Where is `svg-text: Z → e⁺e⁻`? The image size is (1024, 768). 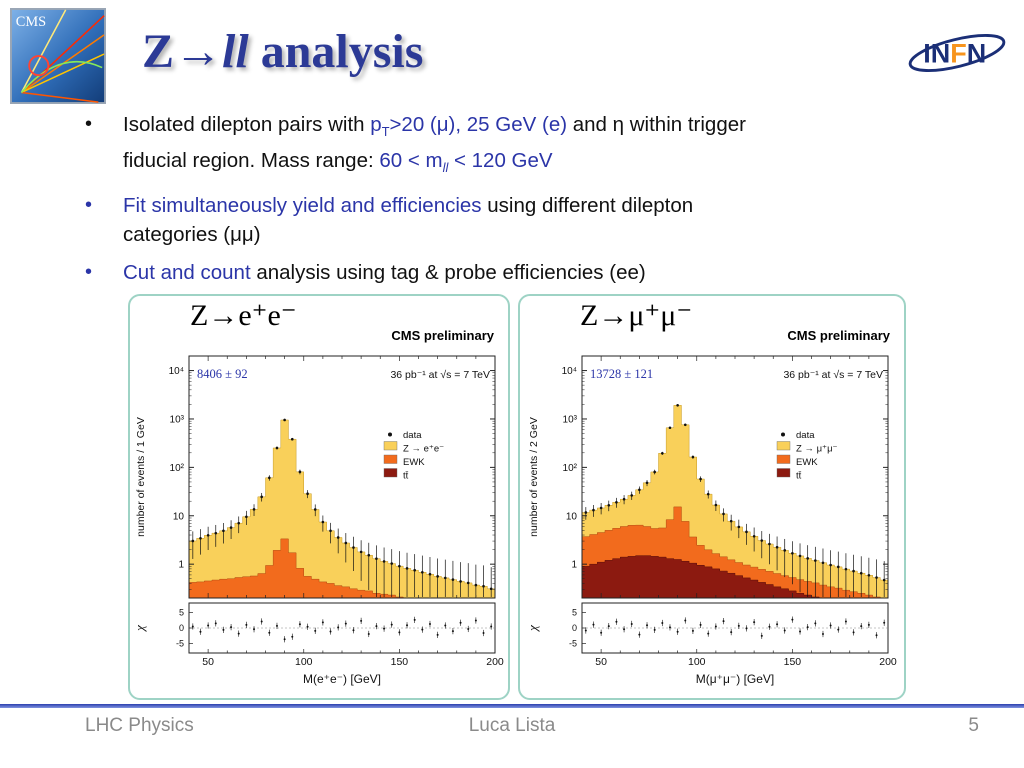
svg-text: Z → e⁺e⁻ is located at coordinates (423, 449).